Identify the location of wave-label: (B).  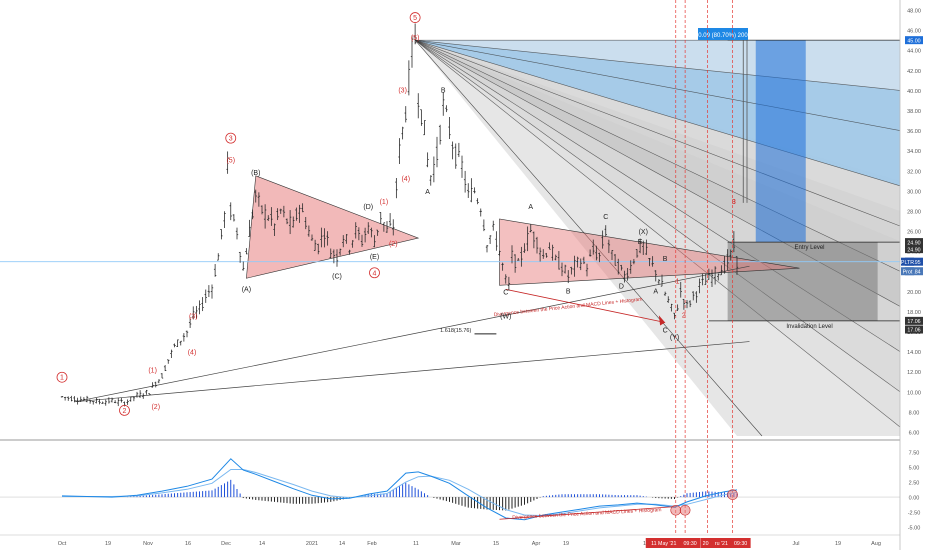
(255, 173).